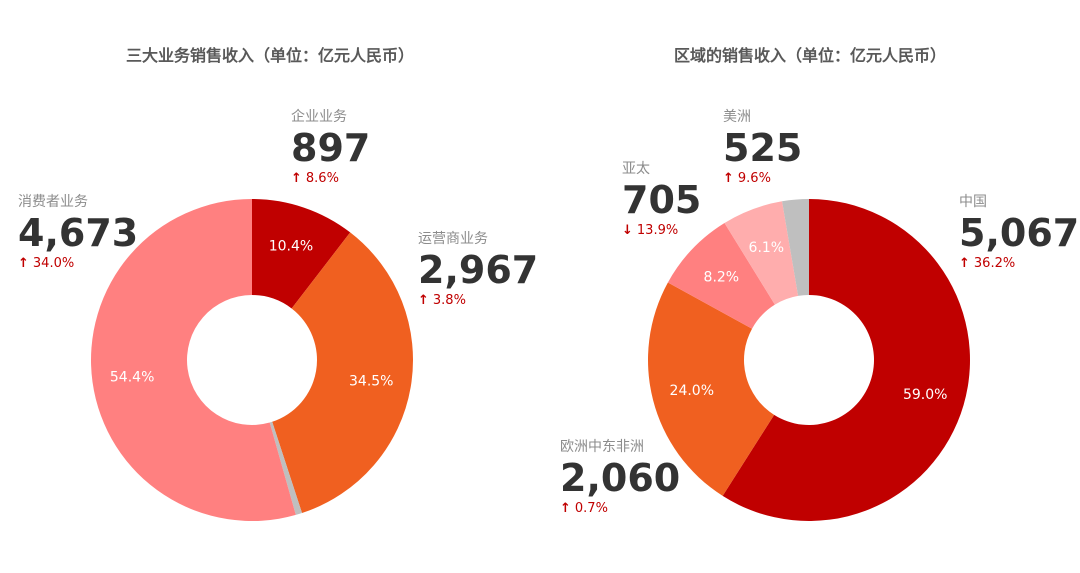 This screenshot has width=1080, height=573. I want to click on segment-value: 897, so click(331, 148).